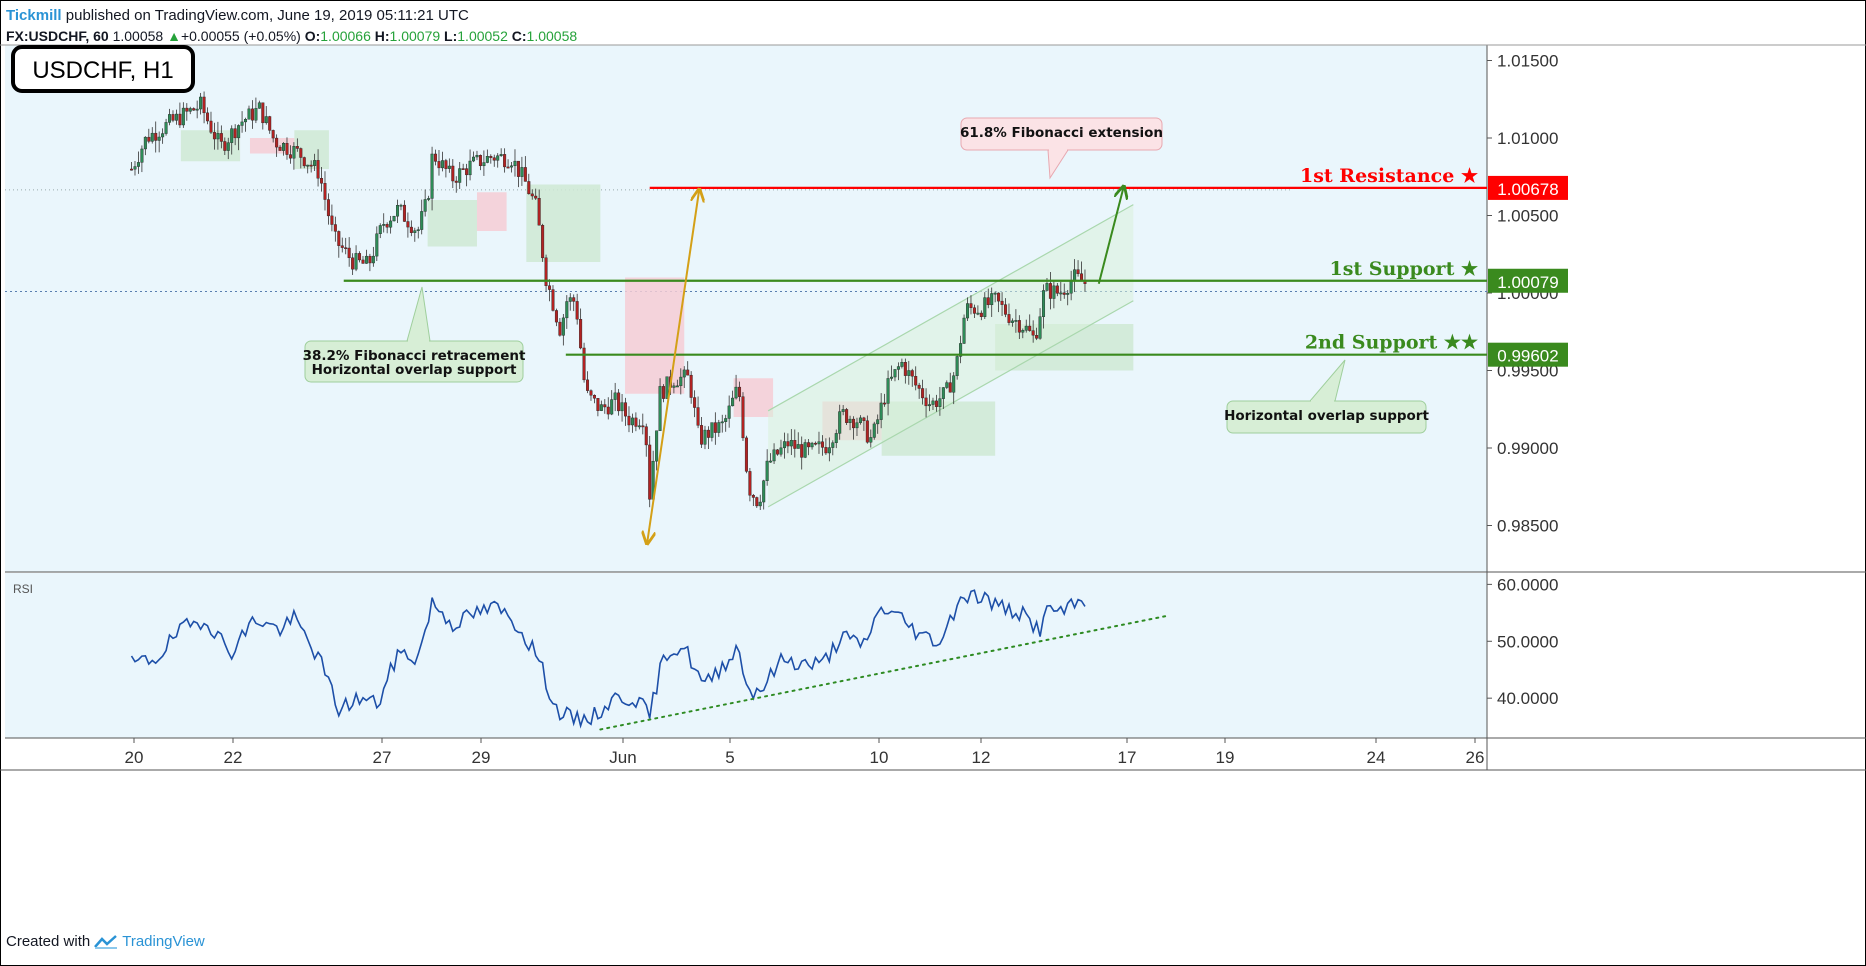 The width and height of the screenshot is (1866, 966). I want to click on price-tick-label-0: 1.01500, so click(1527, 61).